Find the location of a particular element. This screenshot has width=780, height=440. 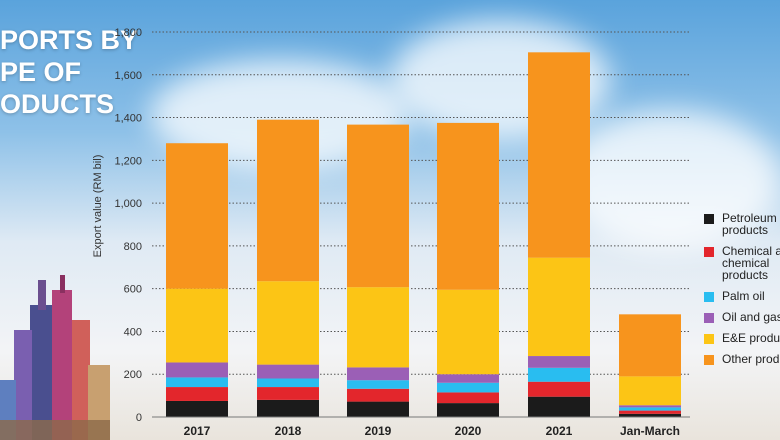

title-line-2: PE OF is located at coordinates (41, 72).